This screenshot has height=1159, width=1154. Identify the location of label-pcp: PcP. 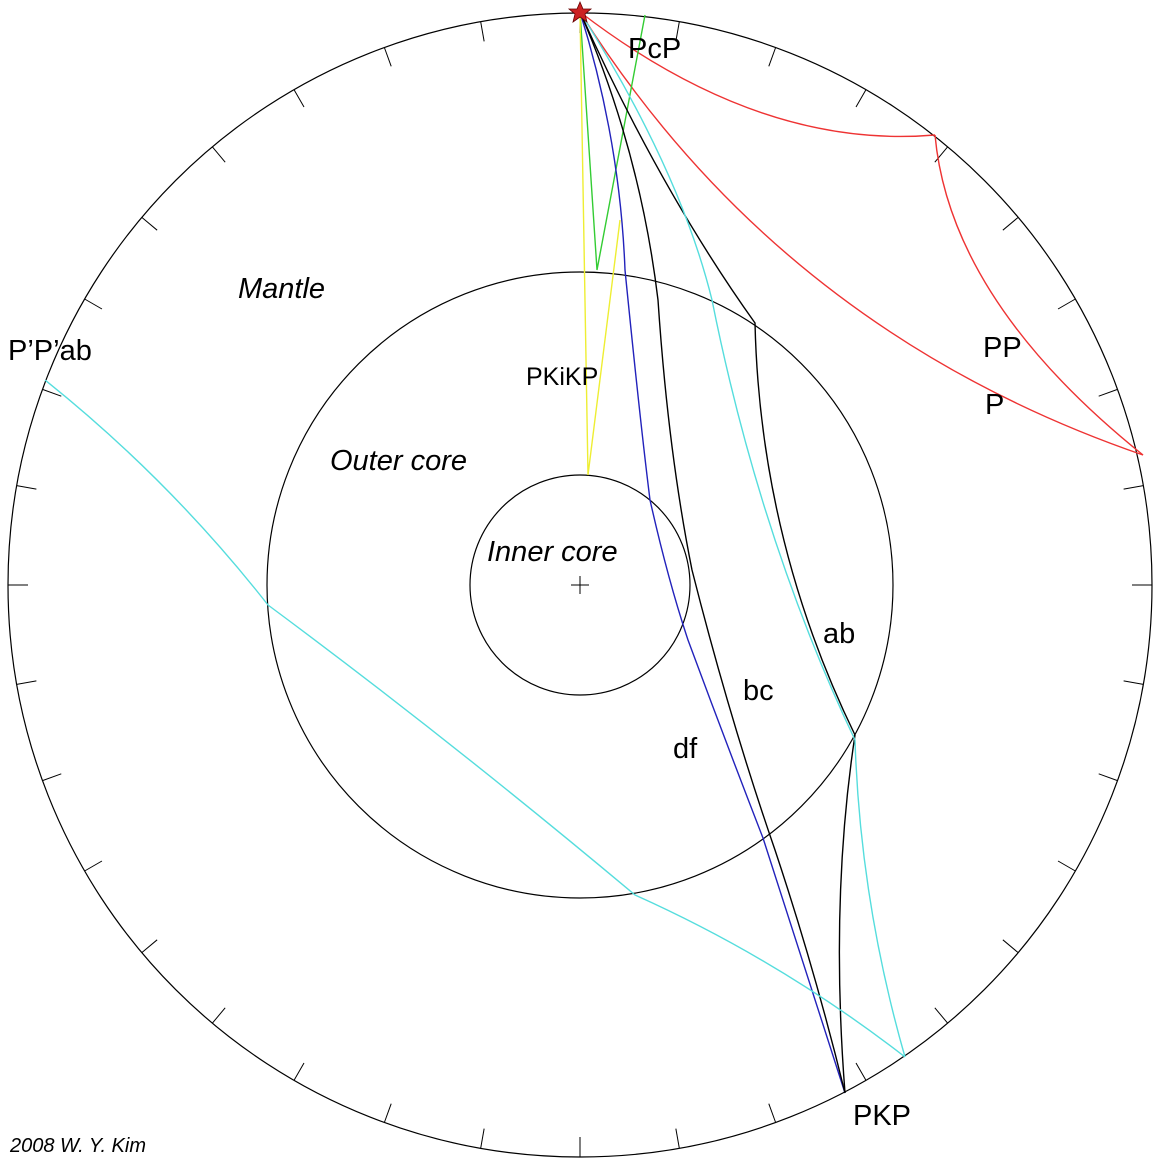
(654, 49).